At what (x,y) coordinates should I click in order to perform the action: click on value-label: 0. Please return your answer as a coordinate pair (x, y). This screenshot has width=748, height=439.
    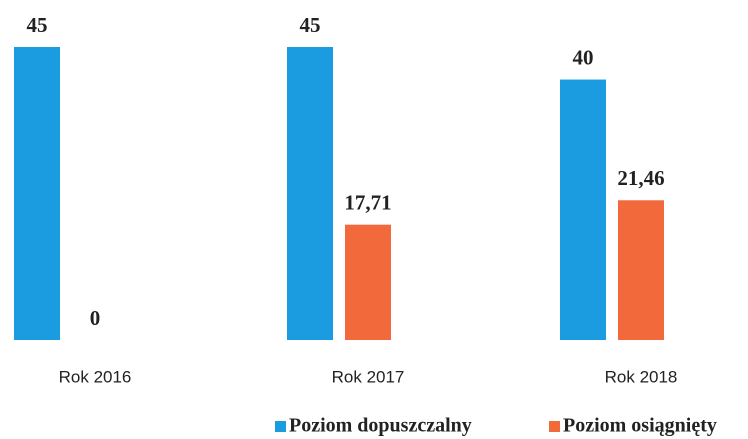
    Looking at the image, I should click on (95, 318).